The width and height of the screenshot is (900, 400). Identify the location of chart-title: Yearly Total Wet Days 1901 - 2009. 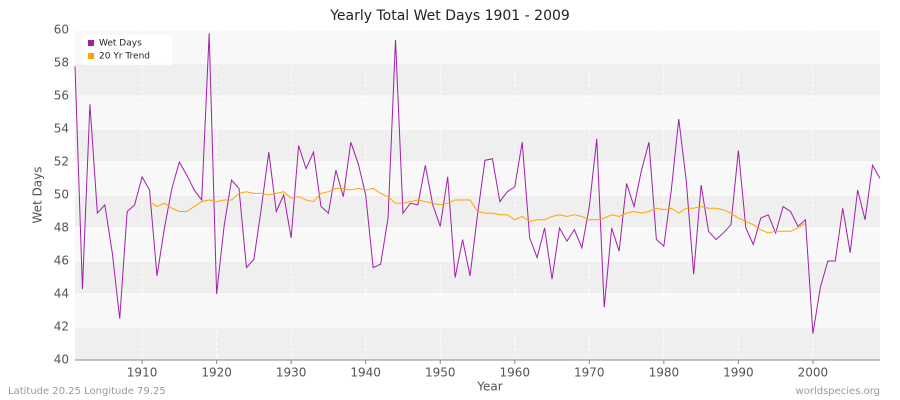
(449, 16).